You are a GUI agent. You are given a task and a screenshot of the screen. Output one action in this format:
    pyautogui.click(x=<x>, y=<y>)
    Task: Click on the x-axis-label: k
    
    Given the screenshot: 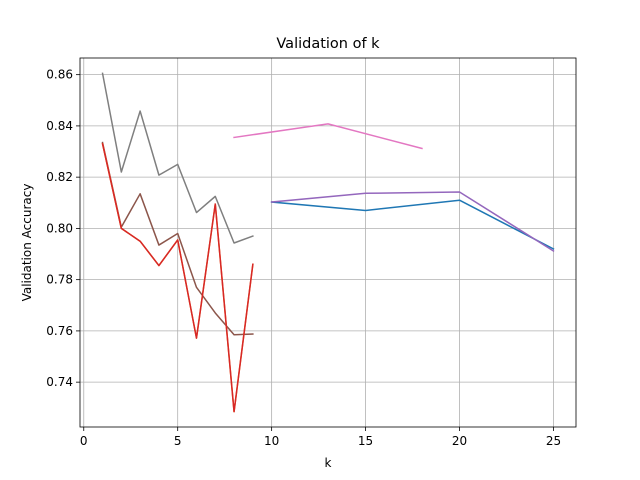 What is the action you would take?
    pyautogui.click(x=328, y=463)
    